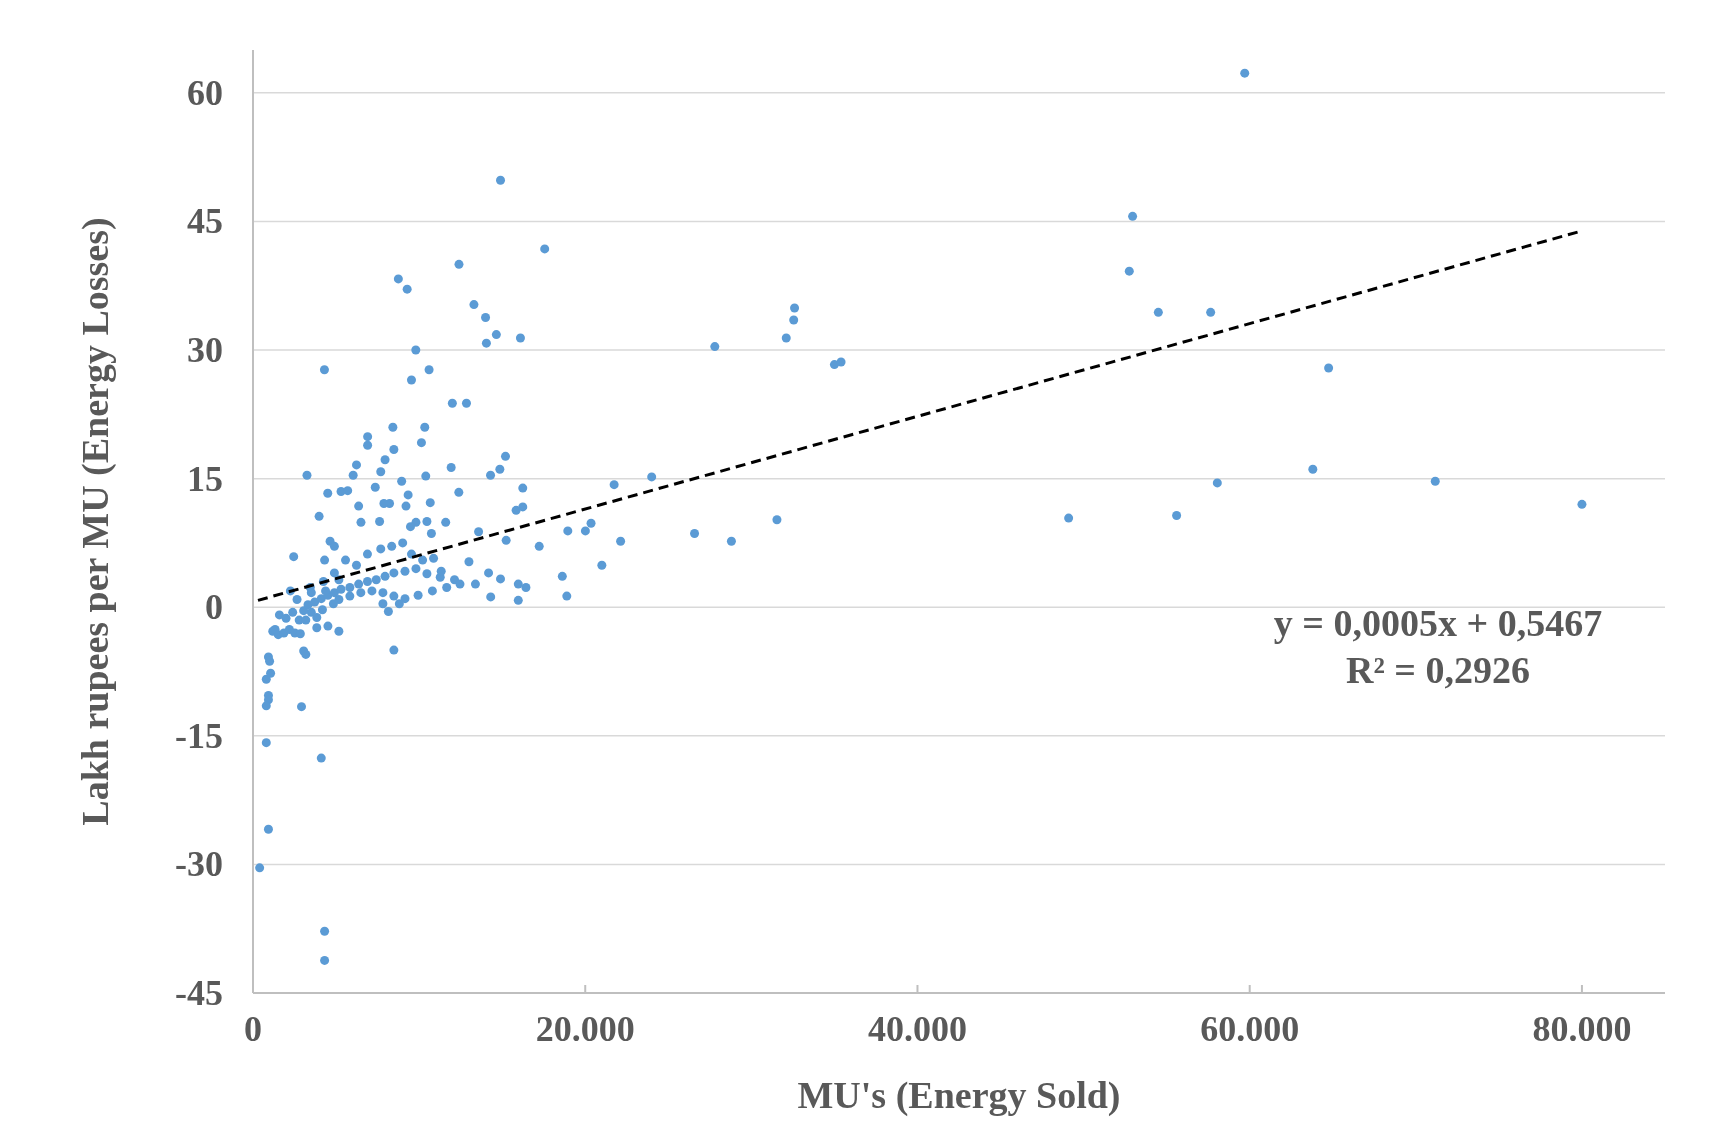  I want to click on x-tick-label: 40.000, so click(917, 1029).